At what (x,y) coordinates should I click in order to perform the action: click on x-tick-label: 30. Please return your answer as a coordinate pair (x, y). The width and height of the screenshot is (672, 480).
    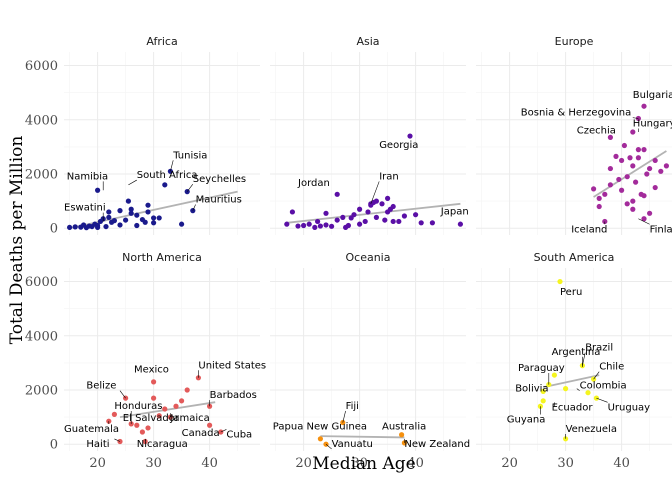
    Looking at the image, I should click on (359, 463).